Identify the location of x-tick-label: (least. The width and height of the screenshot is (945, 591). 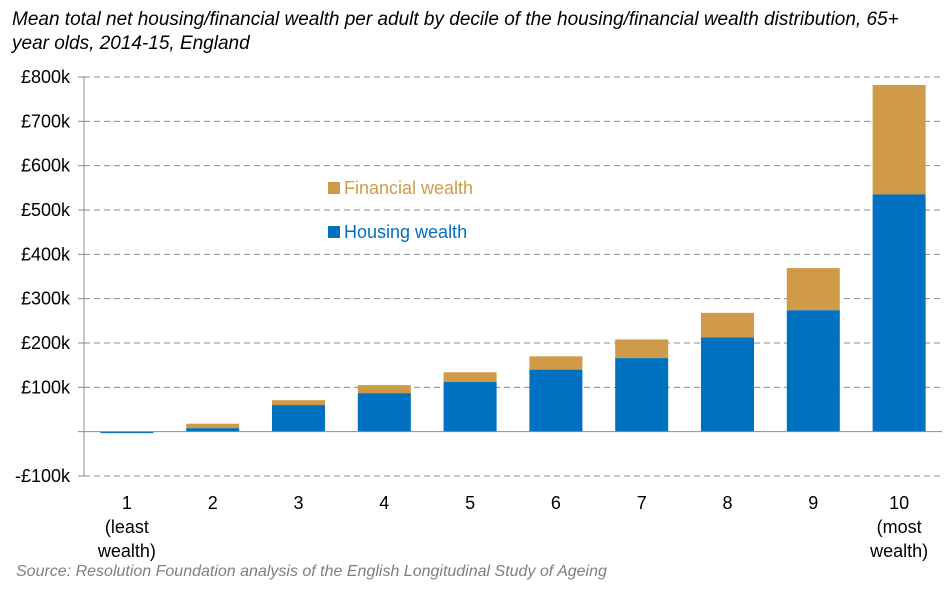
(127, 527).